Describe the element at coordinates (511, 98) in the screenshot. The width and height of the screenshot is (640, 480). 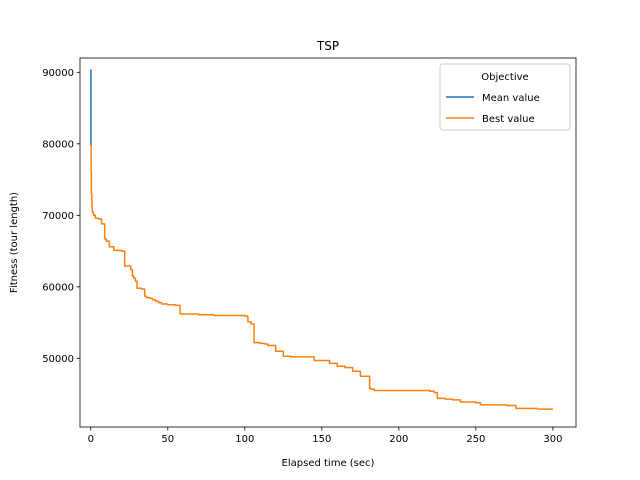
I see `legend-label-mean-value: Mean value` at that location.